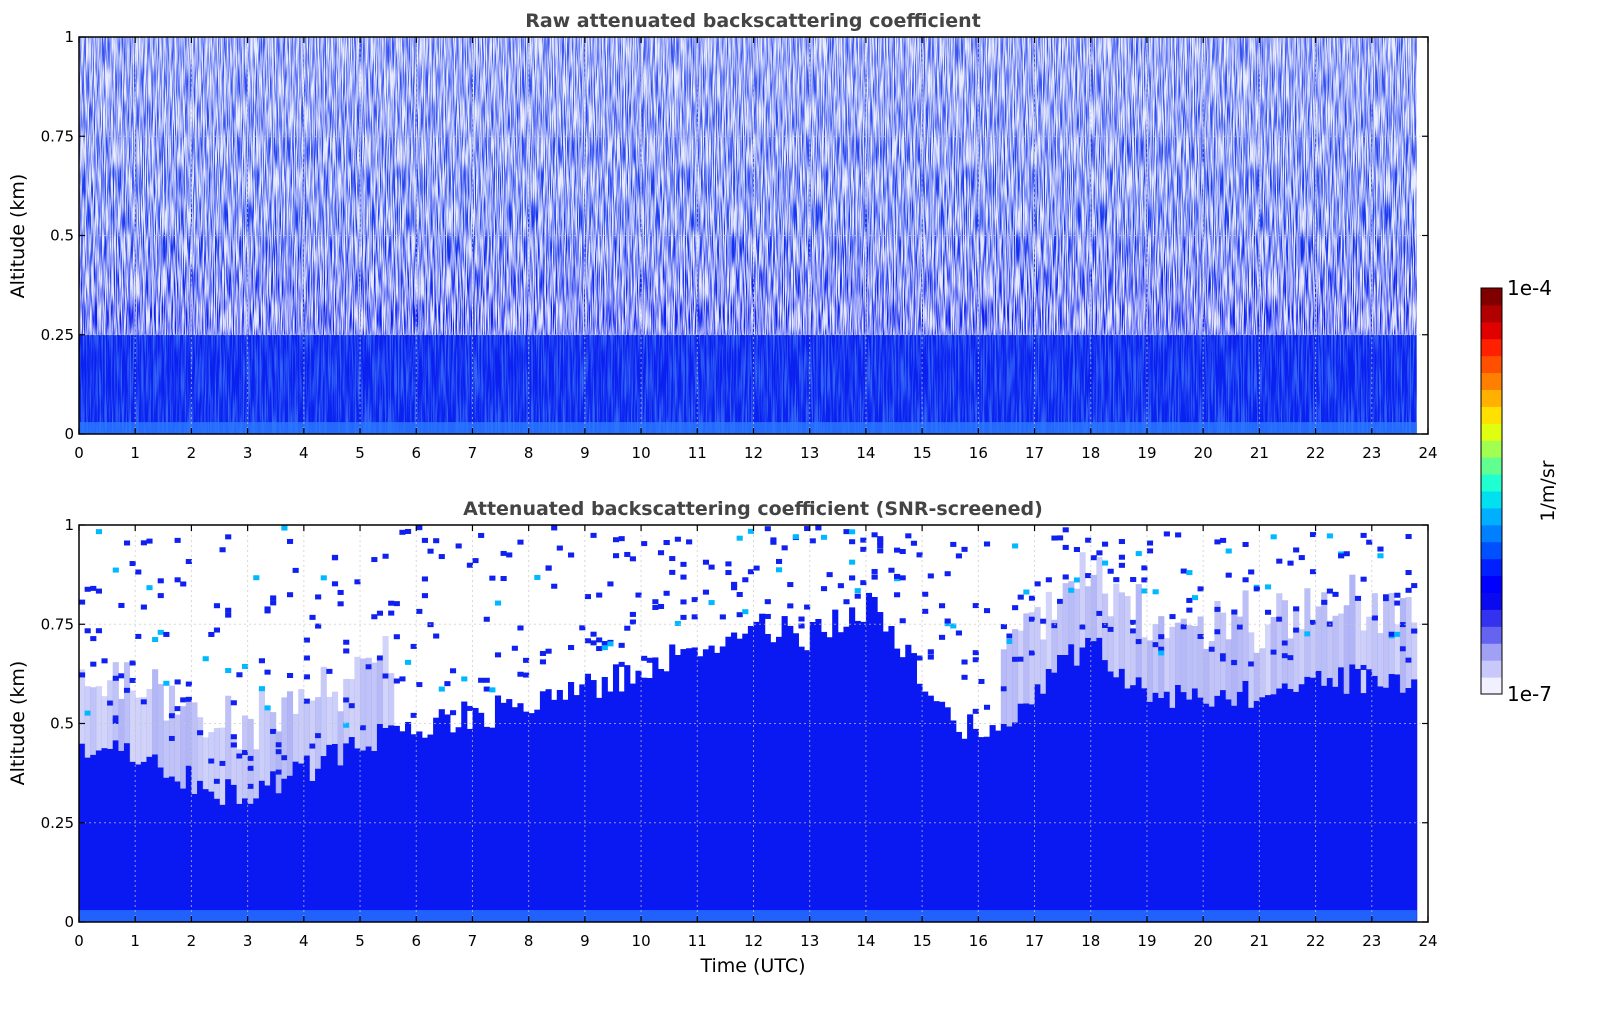 The image size is (1621, 1020). I want to click on y-tick-label: 0.75, so click(57, 136).